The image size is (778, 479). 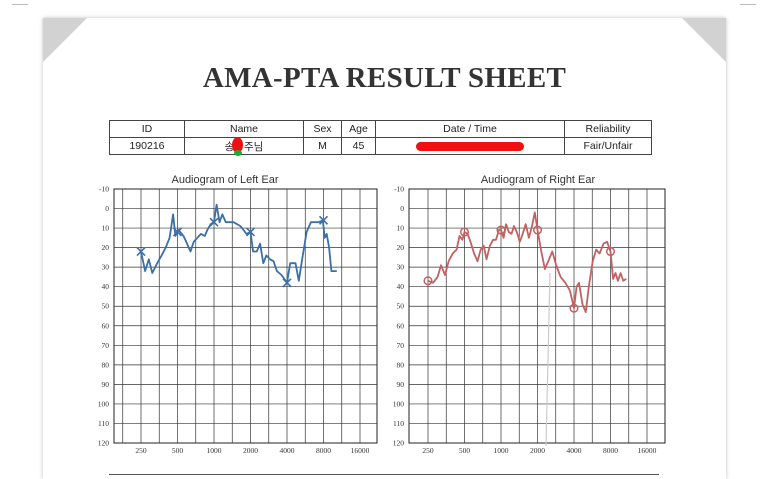 I want to click on window-corner-left, so click(x=20, y=2).